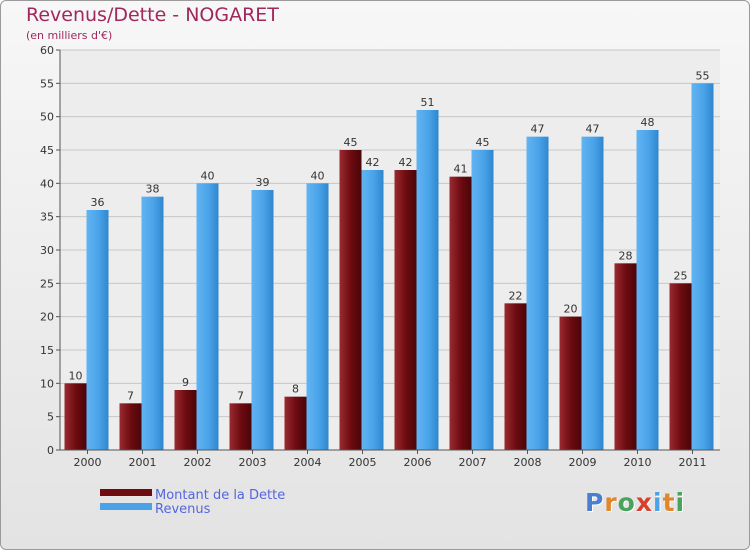  I want to click on proxiti-logo: Proxiti, so click(635, 502).